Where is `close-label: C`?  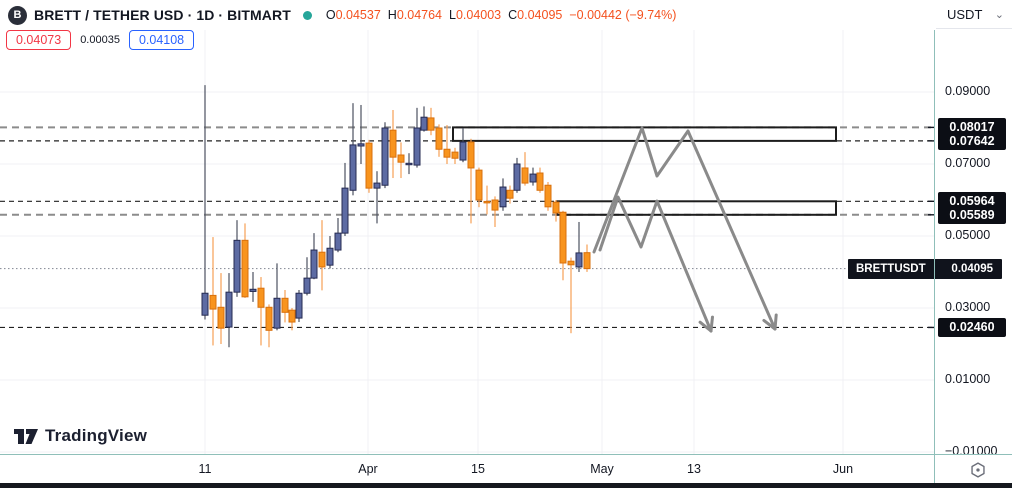
close-label: C is located at coordinates (513, 15).